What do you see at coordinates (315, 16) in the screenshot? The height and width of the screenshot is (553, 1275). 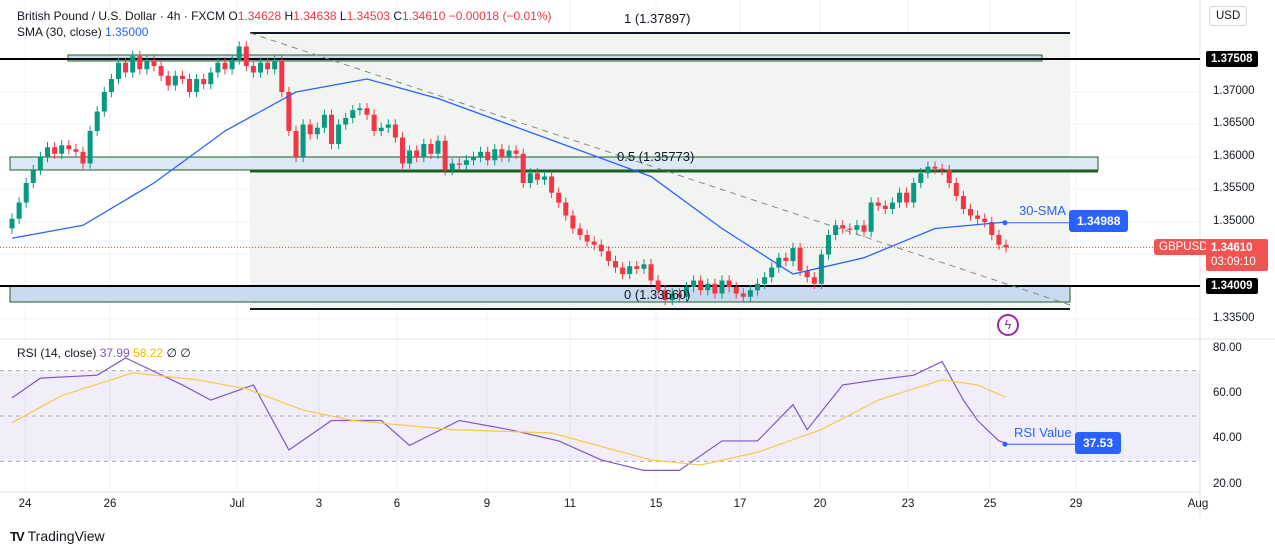 I see `high-value: 1.34638` at bounding box center [315, 16].